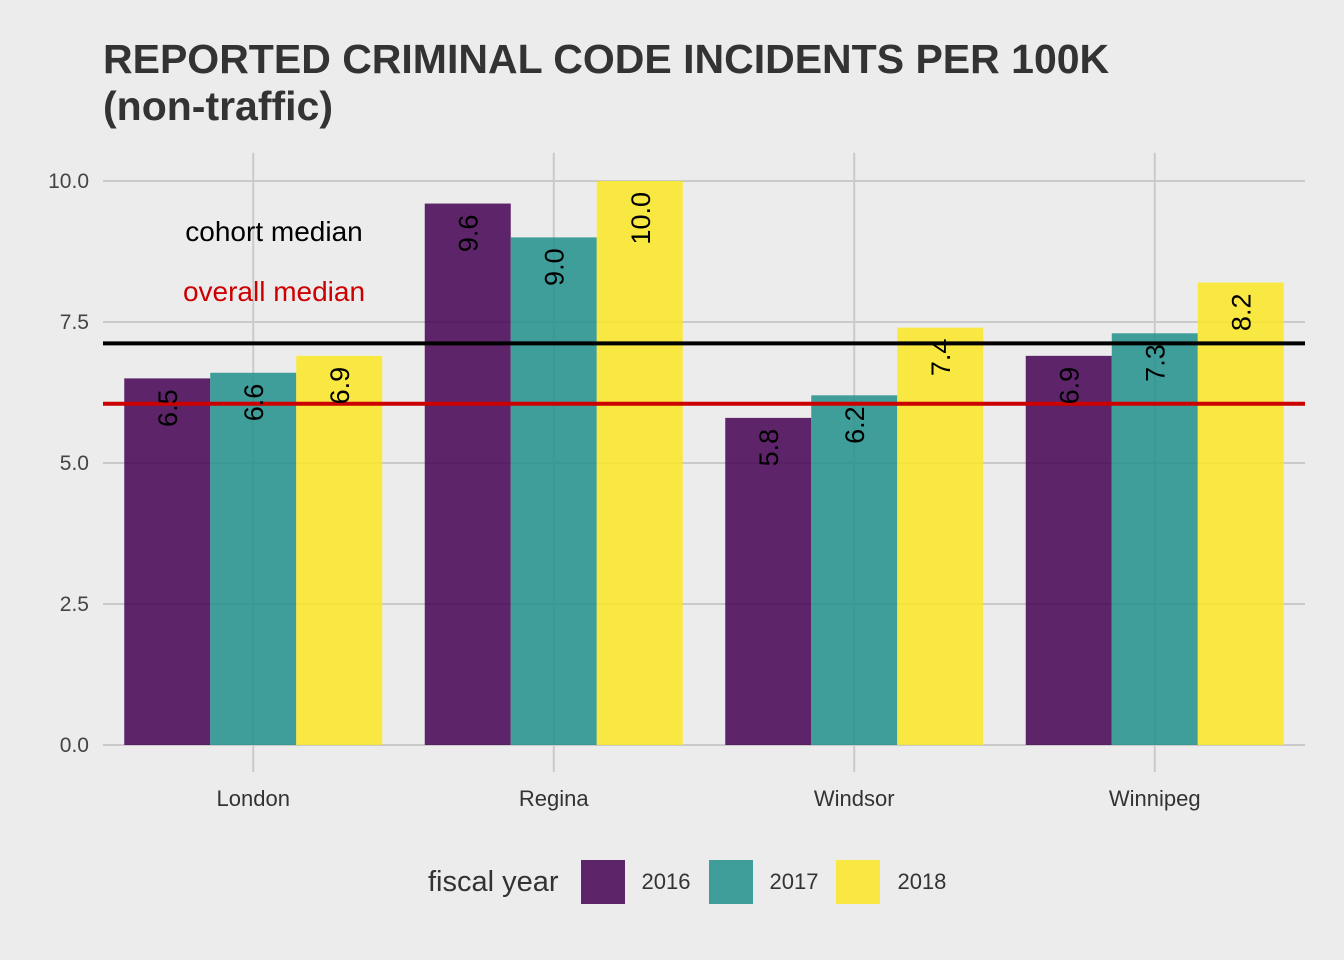  Describe the element at coordinates (769, 448) in the screenshot. I see `bar-label: 5.8` at that location.